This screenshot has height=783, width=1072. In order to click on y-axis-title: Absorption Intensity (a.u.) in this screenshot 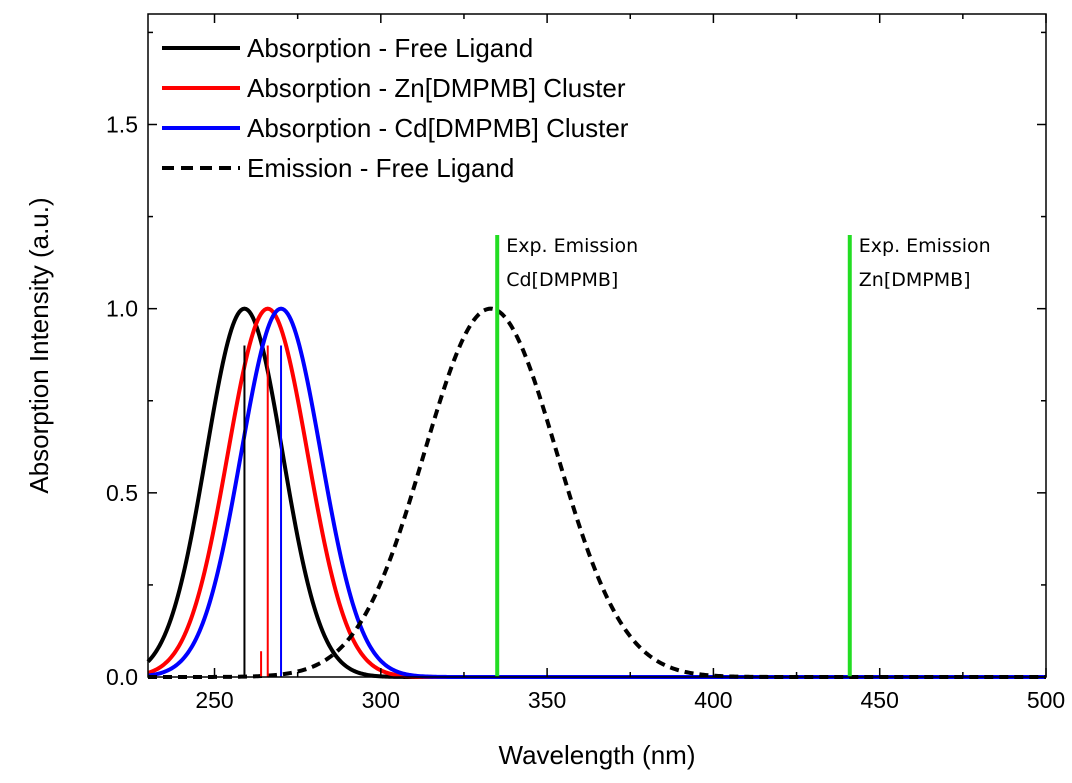, I will do `click(39, 345)`.